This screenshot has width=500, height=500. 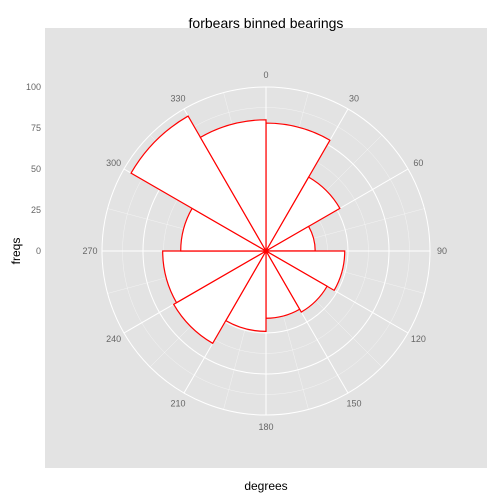 What do you see at coordinates (418, 163) in the screenshot?
I see `angle-tick-label: 60` at bounding box center [418, 163].